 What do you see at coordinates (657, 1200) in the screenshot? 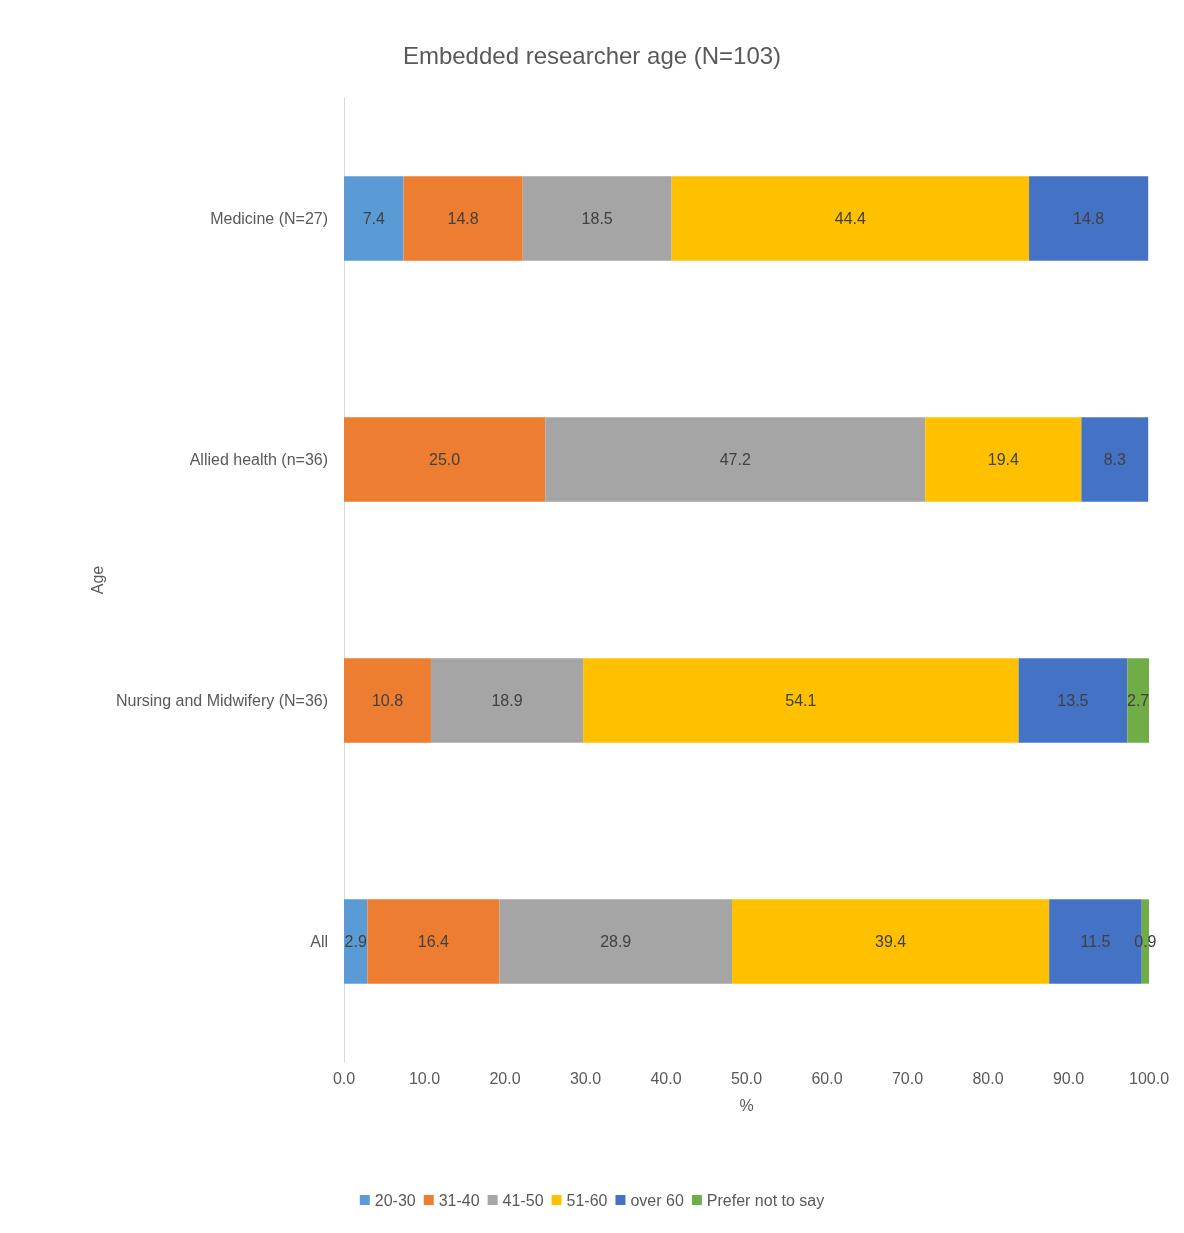
I see `legend-label: over 60` at bounding box center [657, 1200].